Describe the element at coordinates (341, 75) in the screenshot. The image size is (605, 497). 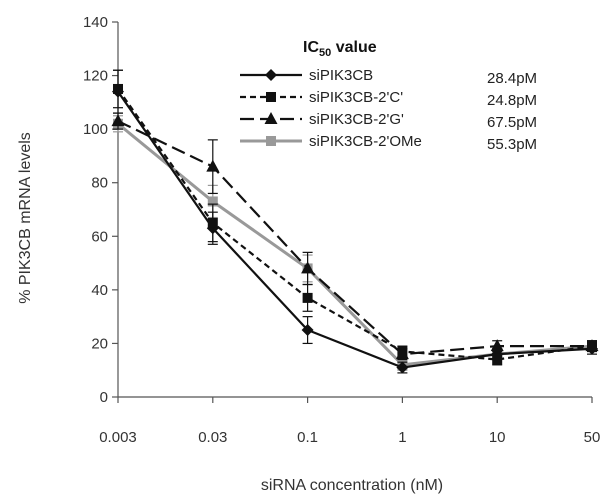
I see `legend-label: siPIK3CB` at that location.